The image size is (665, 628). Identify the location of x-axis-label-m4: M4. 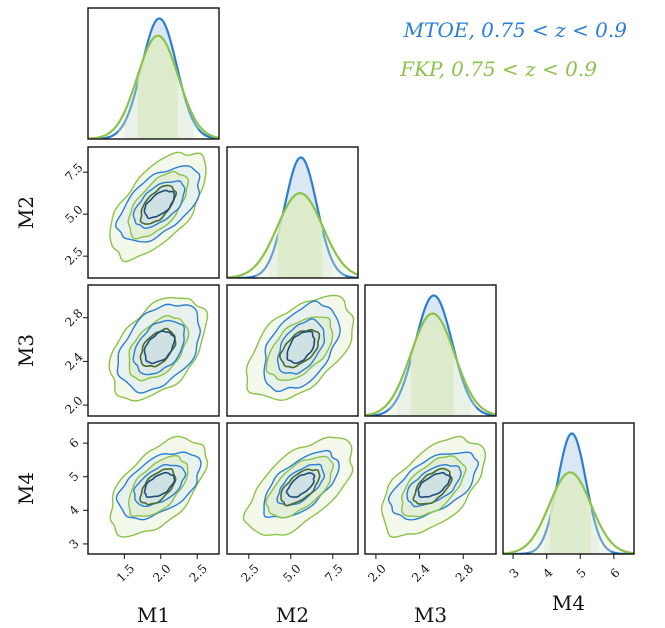
(568, 603).